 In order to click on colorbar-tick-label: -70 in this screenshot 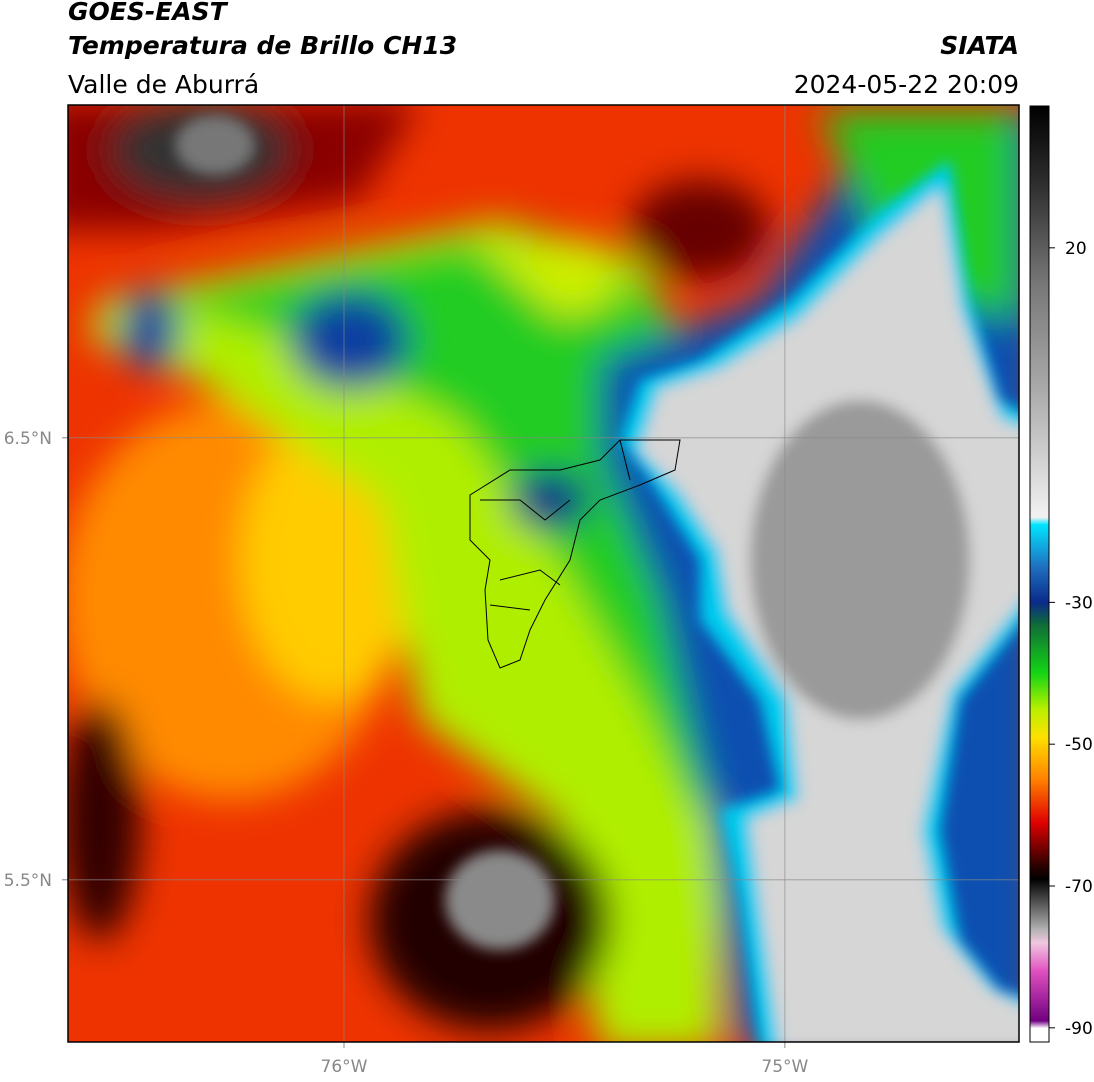, I will do `click(1079, 887)`.